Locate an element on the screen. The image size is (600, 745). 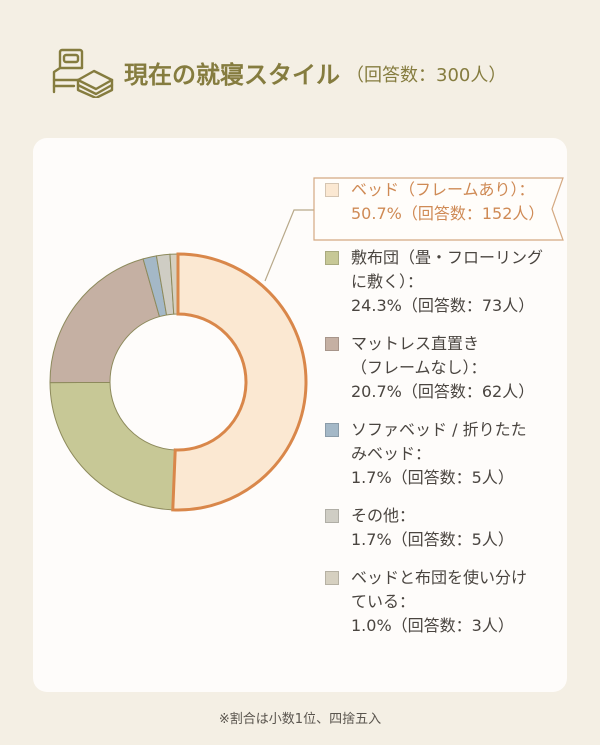
legend-label: マットレス直置き （フレームなし）： 20.7%（回答数：62人） is located at coordinates (443, 367).